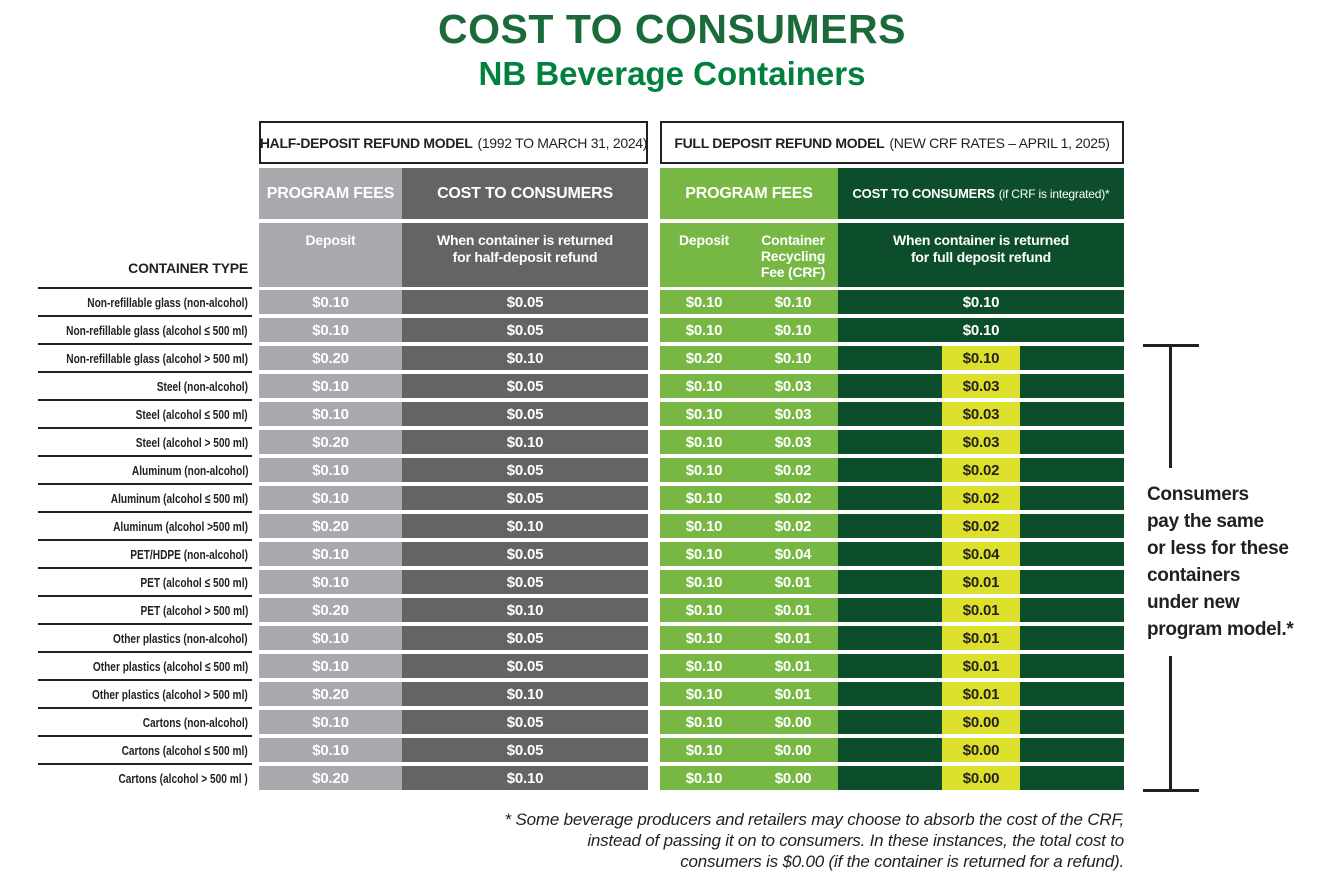  What do you see at coordinates (749, 330) in the screenshot?
I see `full-program-fees-band: $0.10 $0.10` at bounding box center [749, 330].